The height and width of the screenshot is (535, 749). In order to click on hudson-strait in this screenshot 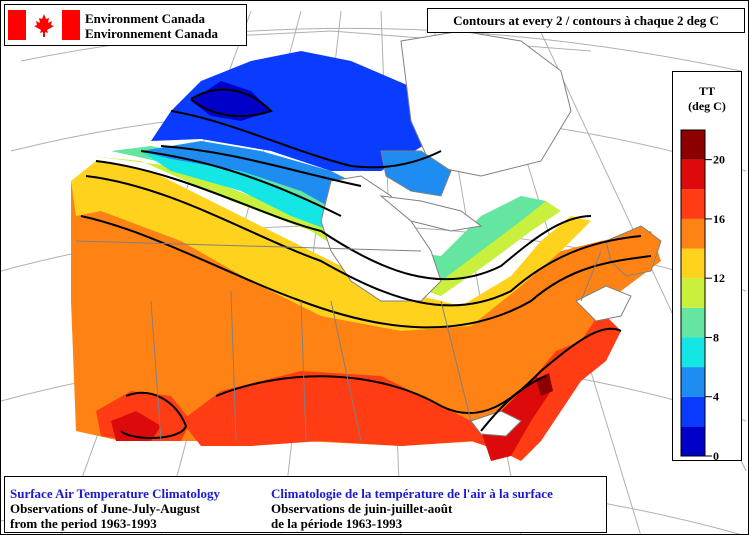, I will do `click(431, 213)`.